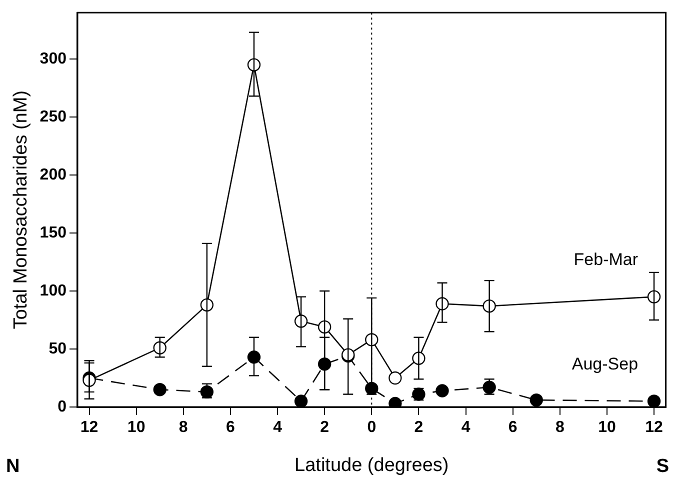 This screenshot has height=485, width=673. What do you see at coordinates (62, 407) in the screenshot?
I see `y-tick-label: 0` at bounding box center [62, 407].